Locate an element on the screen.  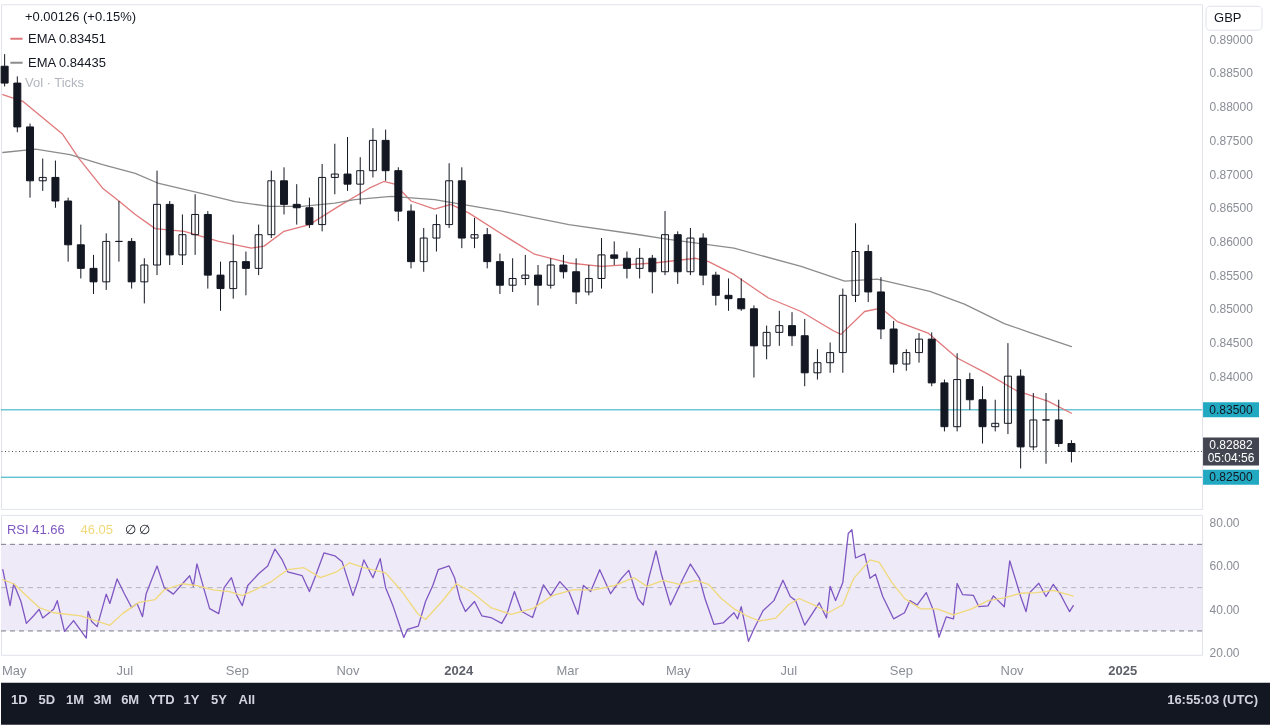
annotation: Vol · Ticks is located at coordinates (54, 83).